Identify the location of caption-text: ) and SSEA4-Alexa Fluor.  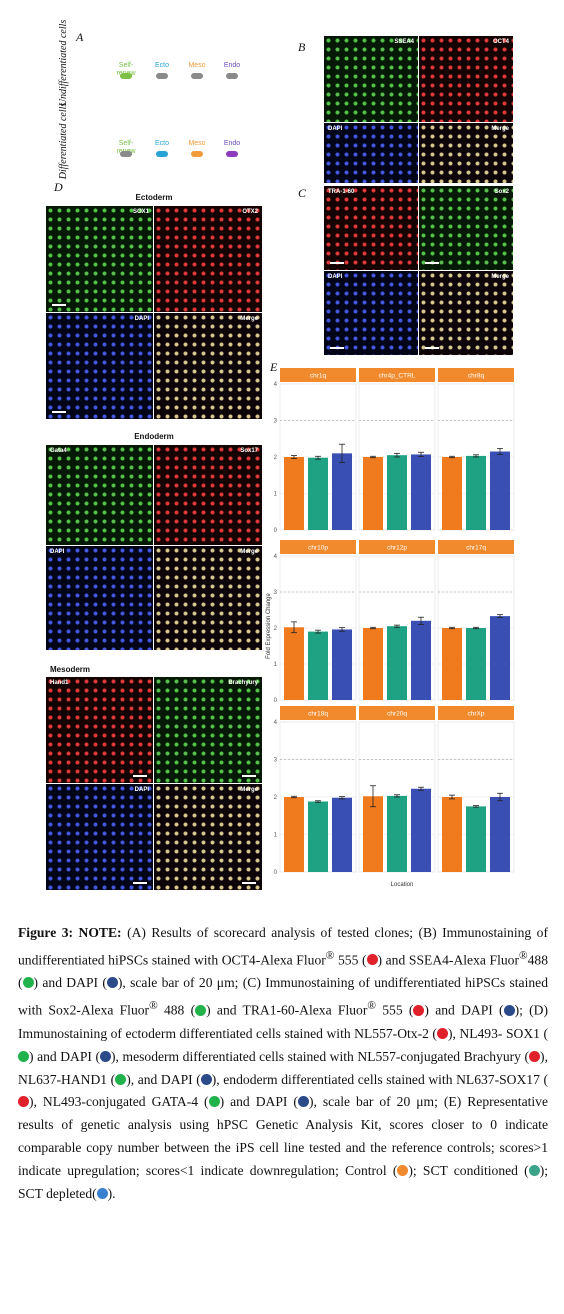
(448, 960).